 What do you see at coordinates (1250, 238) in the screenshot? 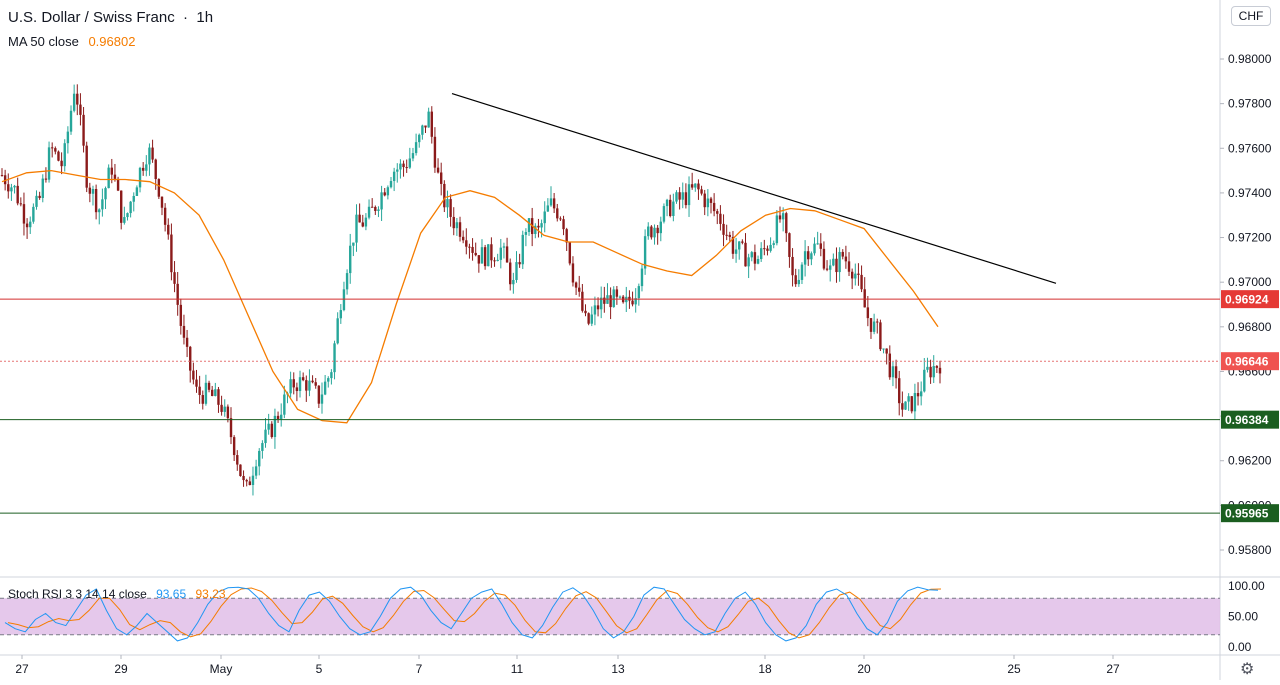
I see `price-tick-label: 0.97200` at bounding box center [1250, 238].